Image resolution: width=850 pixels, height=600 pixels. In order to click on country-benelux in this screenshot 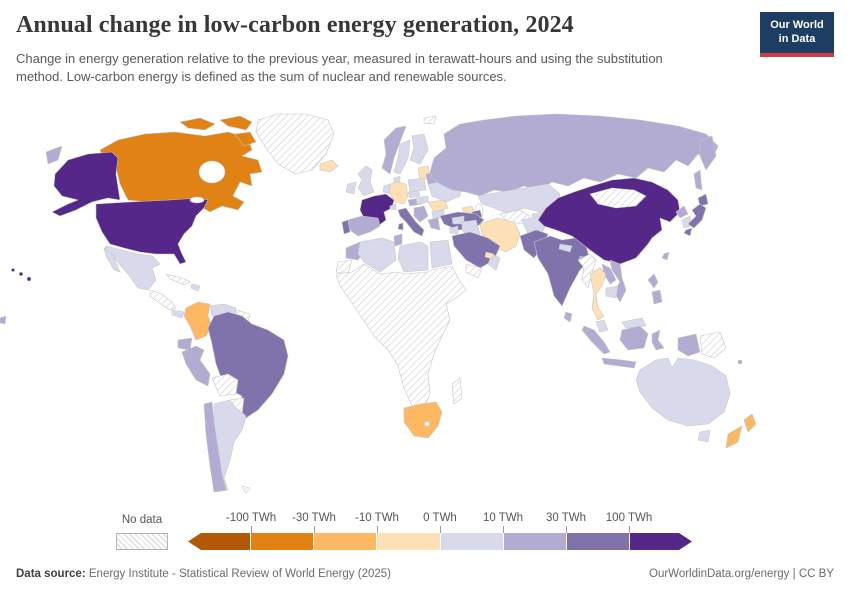, I will do `click(386, 189)`.